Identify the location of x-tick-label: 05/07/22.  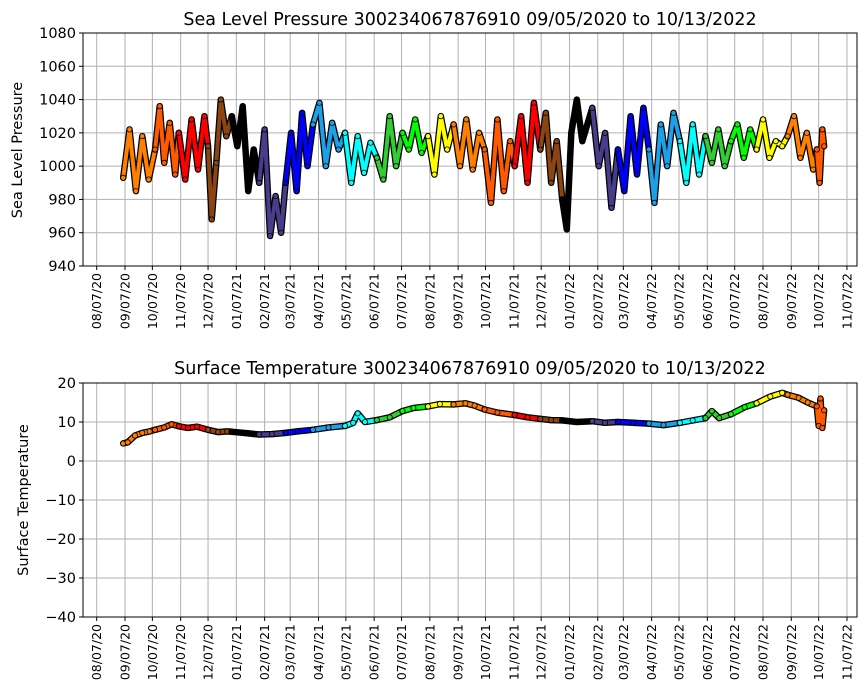
(679, 301).